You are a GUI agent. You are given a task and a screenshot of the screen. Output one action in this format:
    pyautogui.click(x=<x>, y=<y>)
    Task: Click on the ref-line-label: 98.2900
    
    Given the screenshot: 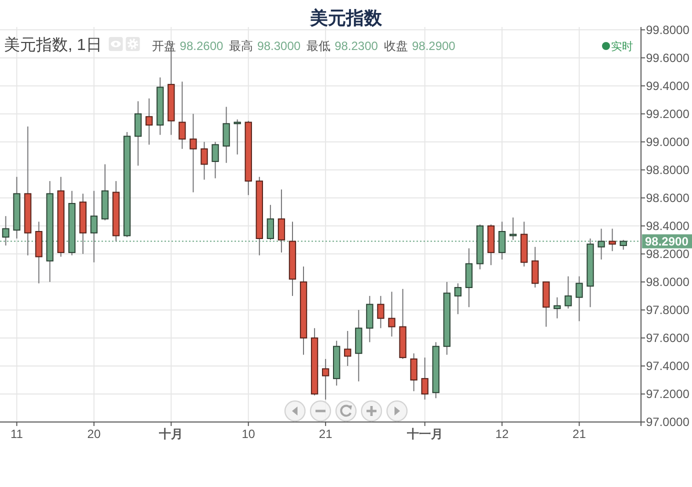 What is the action you would take?
    pyautogui.click(x=667, y=241)
    